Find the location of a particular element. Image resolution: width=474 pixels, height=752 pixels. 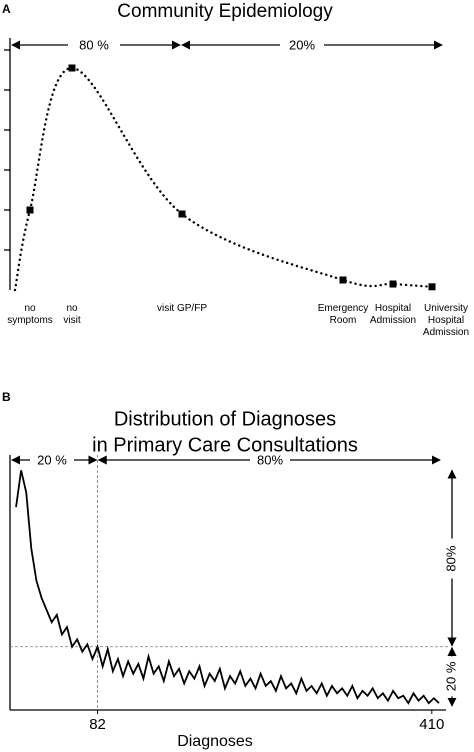

annotation: 20% is located at coordinates (302, 44).